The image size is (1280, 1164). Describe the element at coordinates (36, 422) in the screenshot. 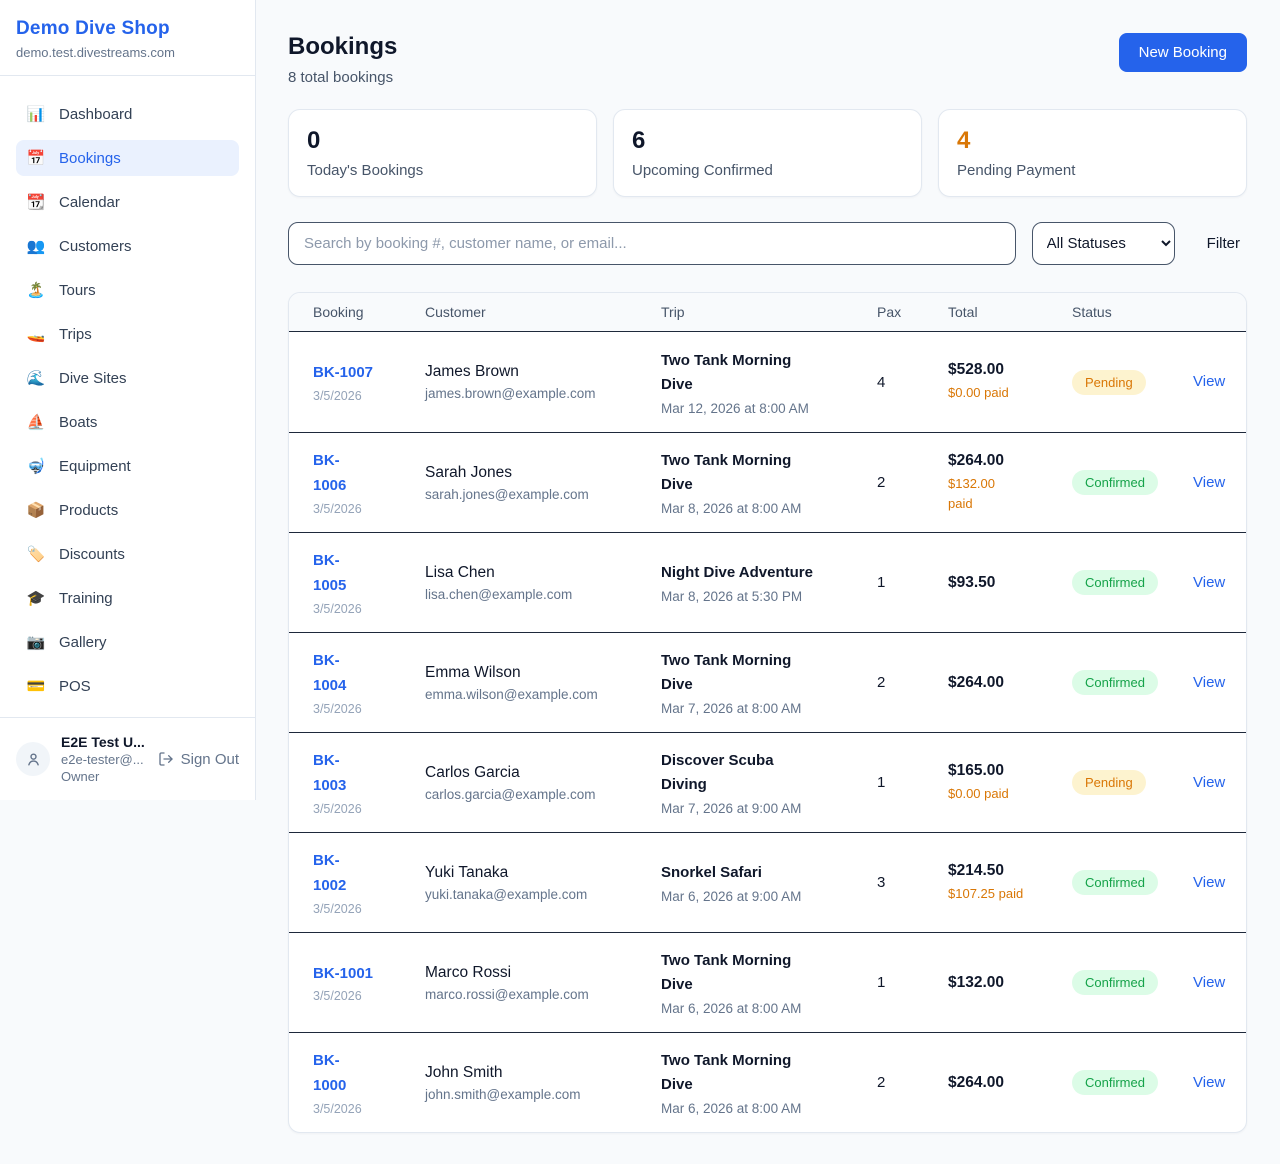

I see `sailboat-icon: ⛵` at that location.